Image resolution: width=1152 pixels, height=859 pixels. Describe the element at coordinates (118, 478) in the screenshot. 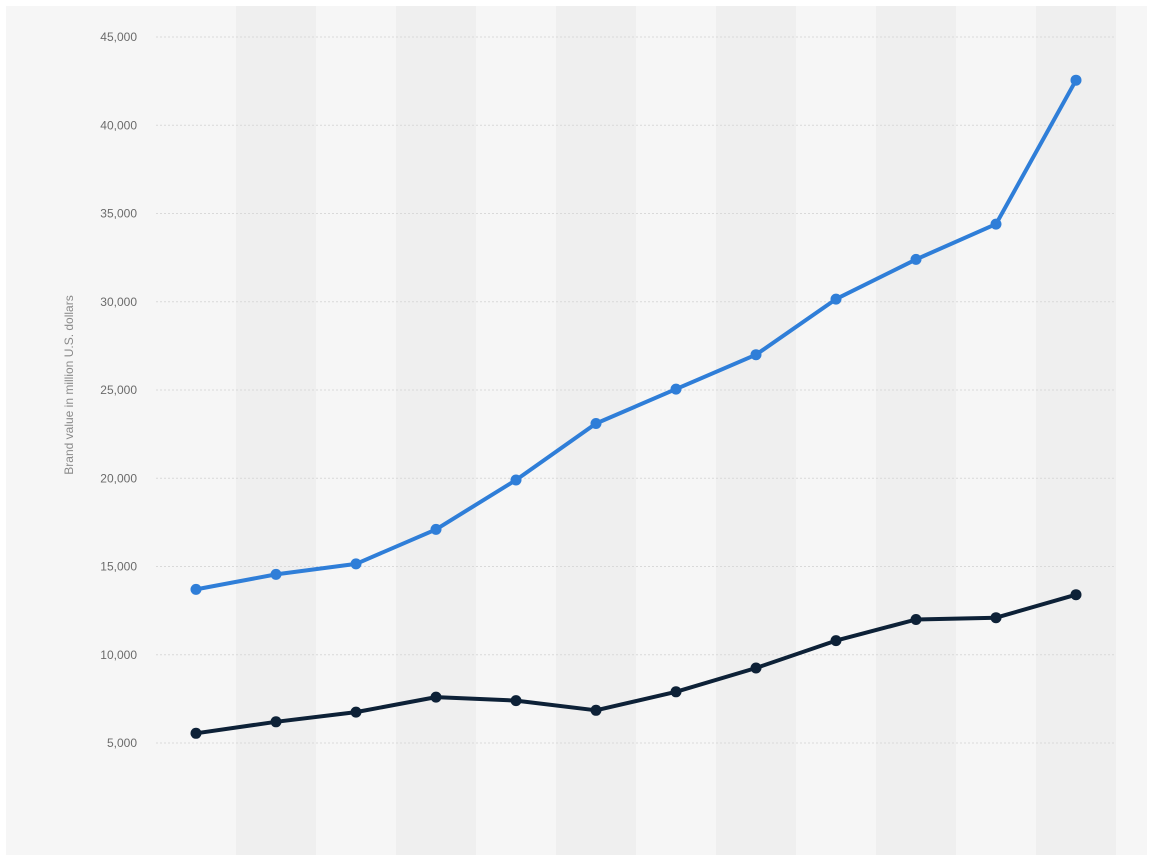

I see `y-tick-label: 20,000` at that location.